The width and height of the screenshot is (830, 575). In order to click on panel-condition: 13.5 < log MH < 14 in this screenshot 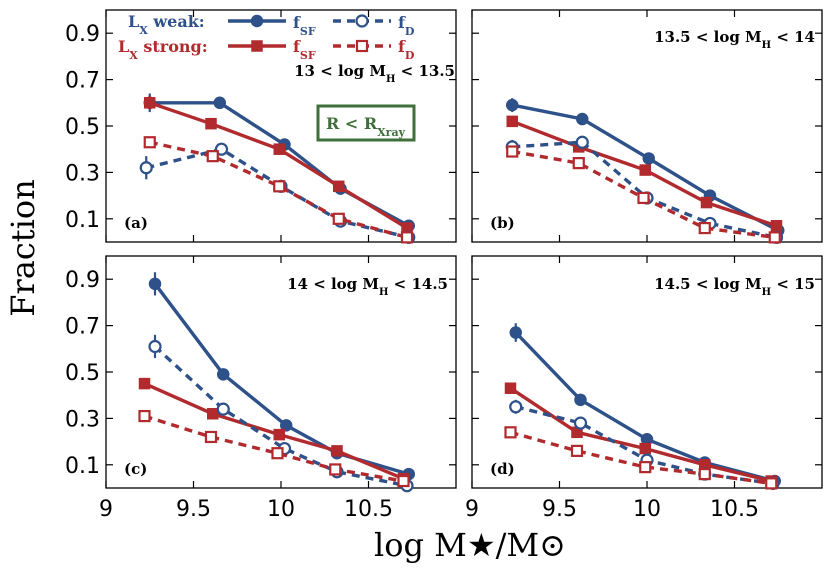, I will do `click(734, 39)`.